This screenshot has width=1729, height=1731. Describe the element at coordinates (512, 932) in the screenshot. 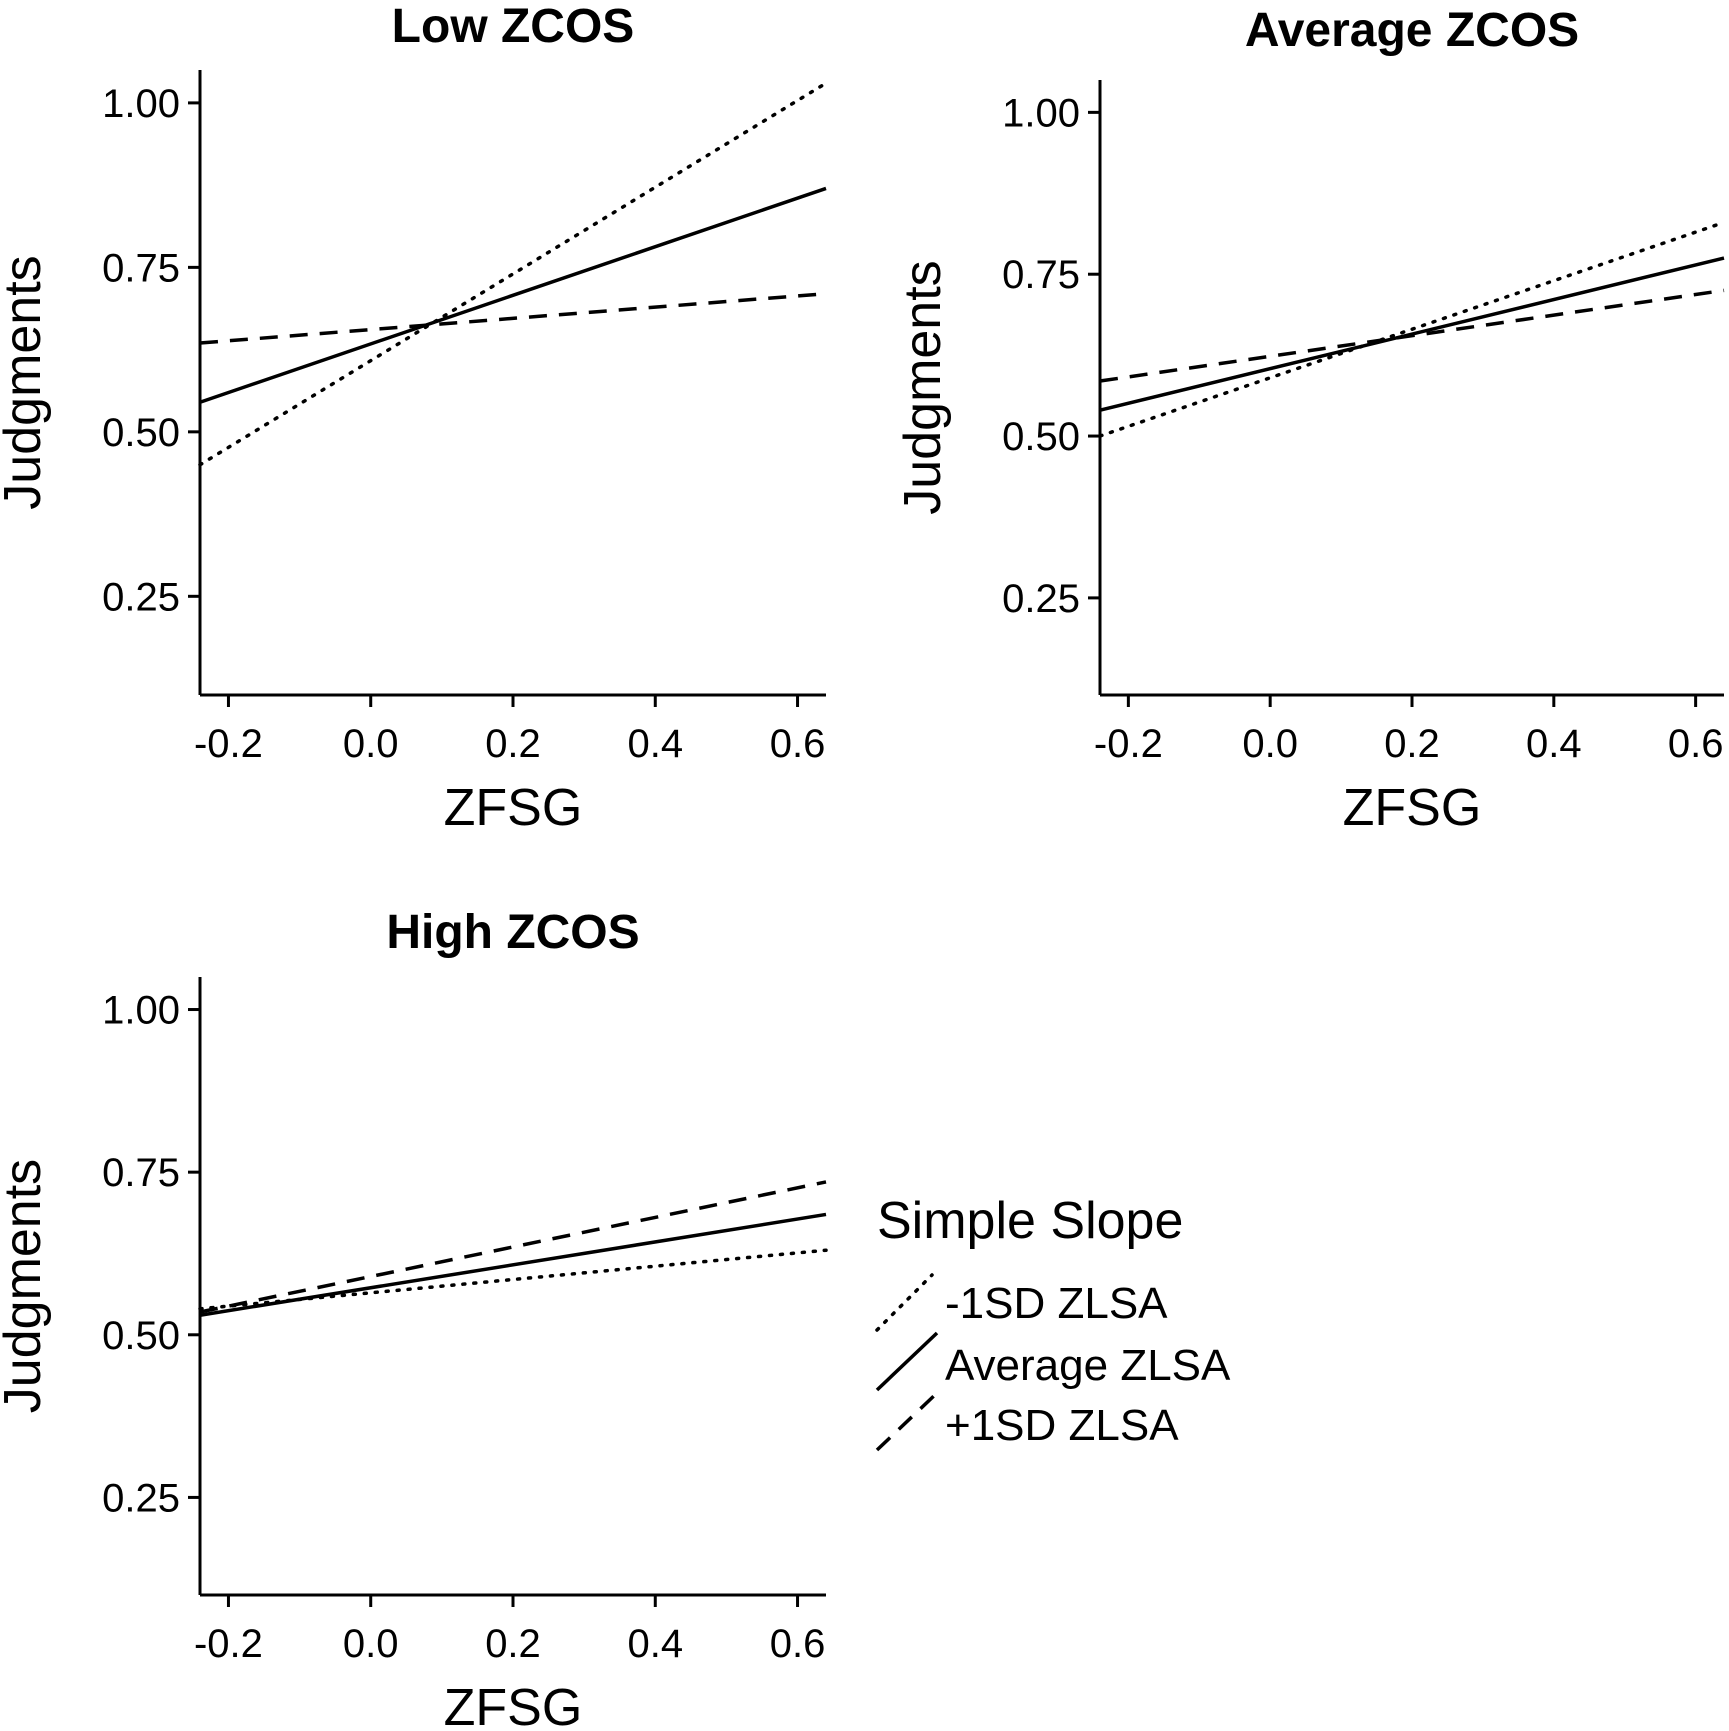

I see `panel-title: High ZCOS` at that location.